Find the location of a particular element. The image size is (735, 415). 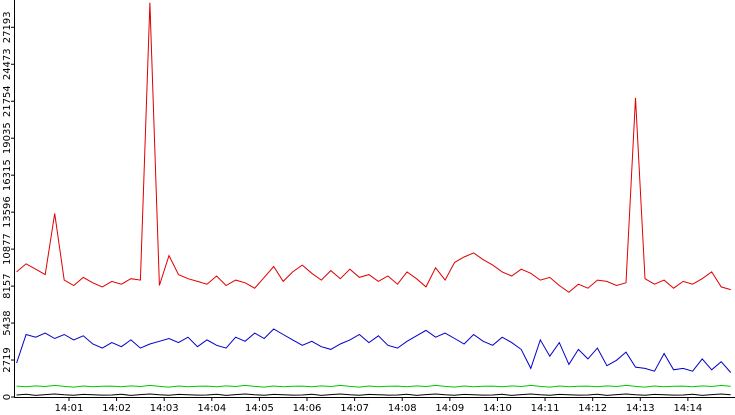

y-tick-label: 24473 is located at coordinates (7, 64).